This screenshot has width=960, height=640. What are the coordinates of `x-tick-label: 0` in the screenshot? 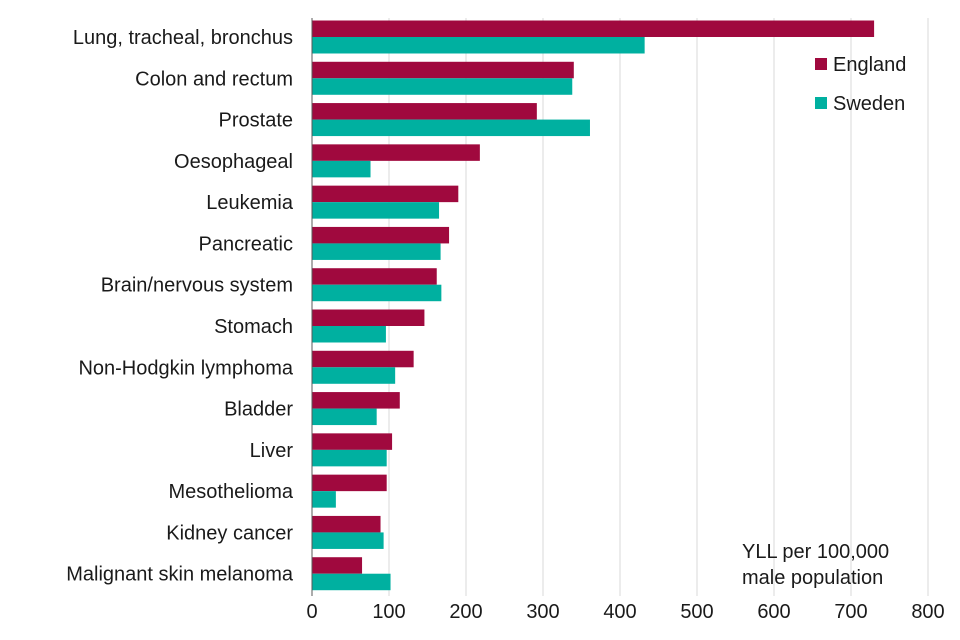 It's located at (311, 612).